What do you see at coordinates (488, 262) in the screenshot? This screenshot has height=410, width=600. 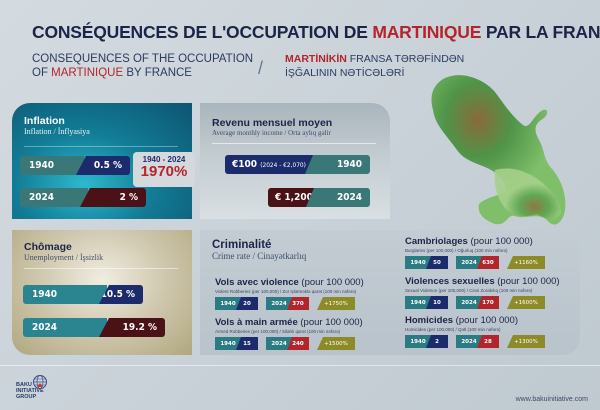 I see `pill-value: 630` at bounding box center [488, 262].